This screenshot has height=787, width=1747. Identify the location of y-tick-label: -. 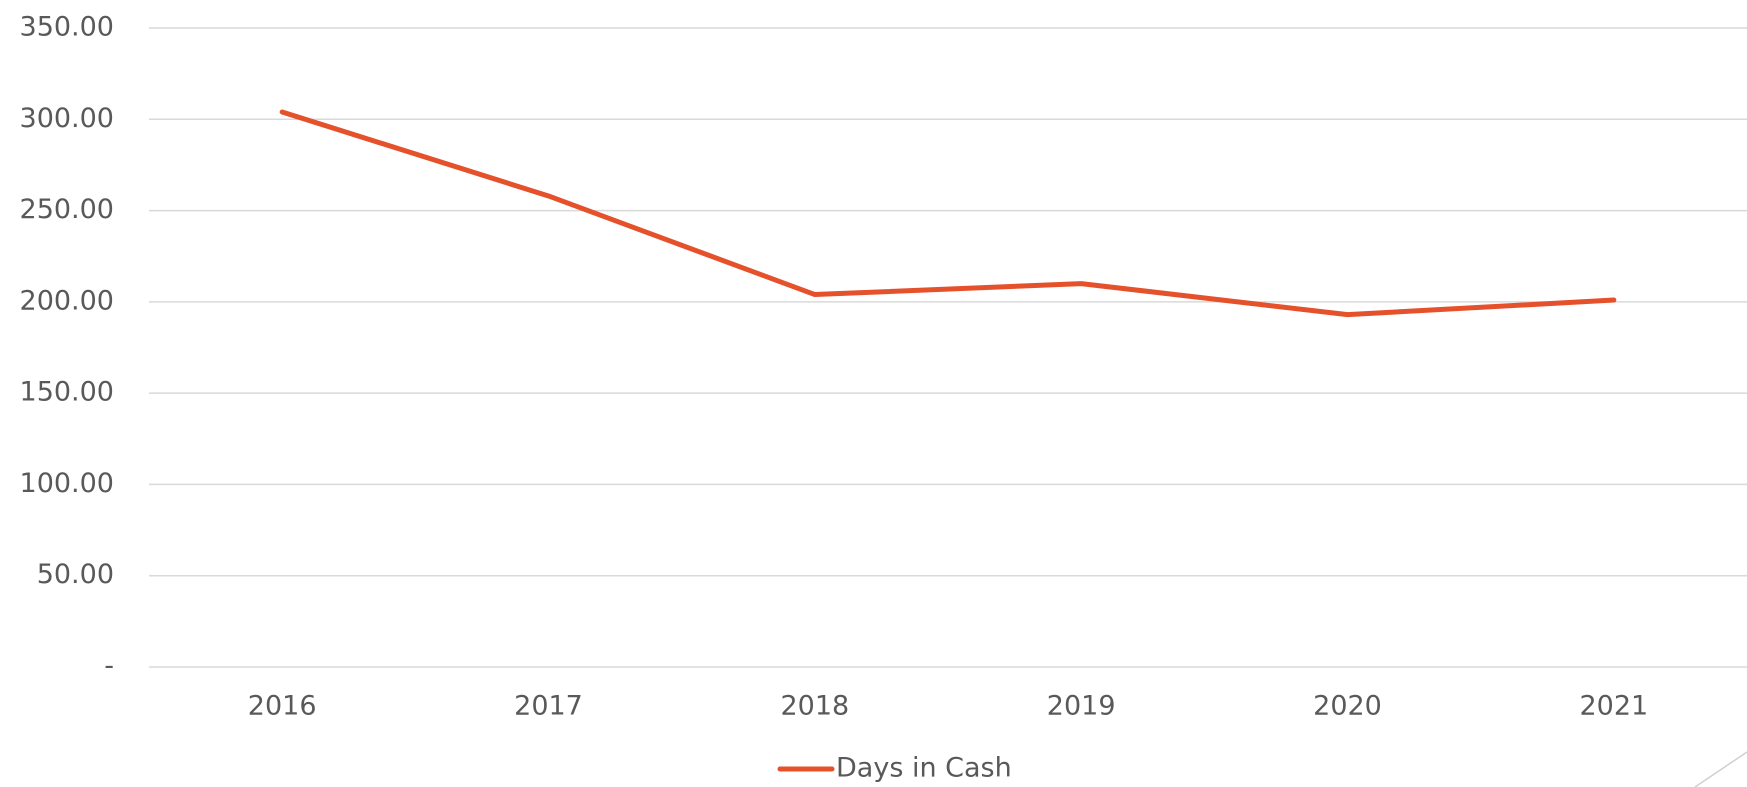
(109, 666).